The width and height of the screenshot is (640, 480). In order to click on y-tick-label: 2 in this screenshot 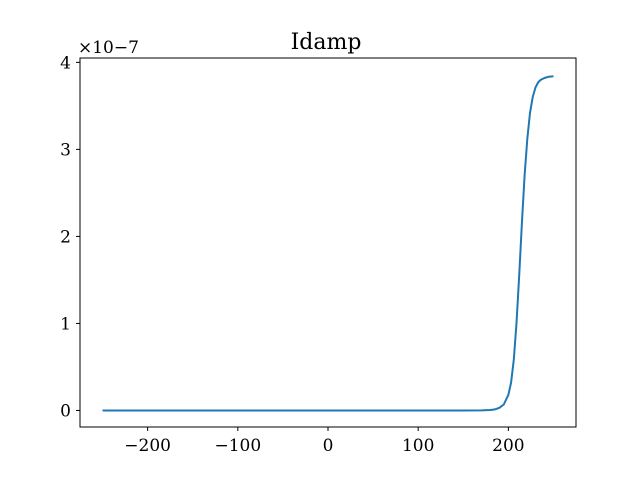, I will do `click(65, 237)`.